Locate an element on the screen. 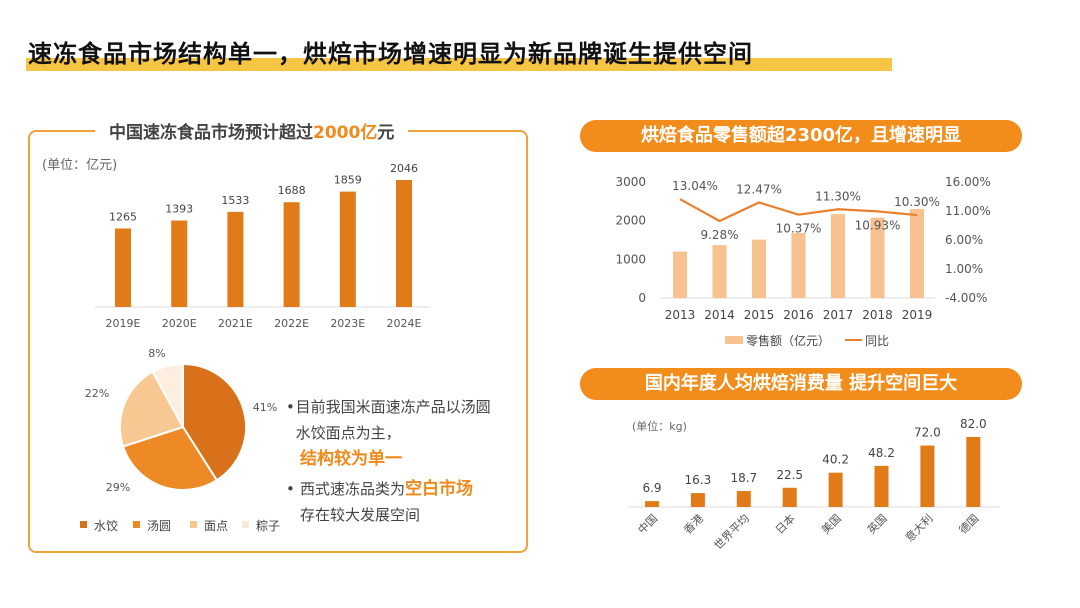  legend-swatch-水饺 is located at coordinates (83, 524).